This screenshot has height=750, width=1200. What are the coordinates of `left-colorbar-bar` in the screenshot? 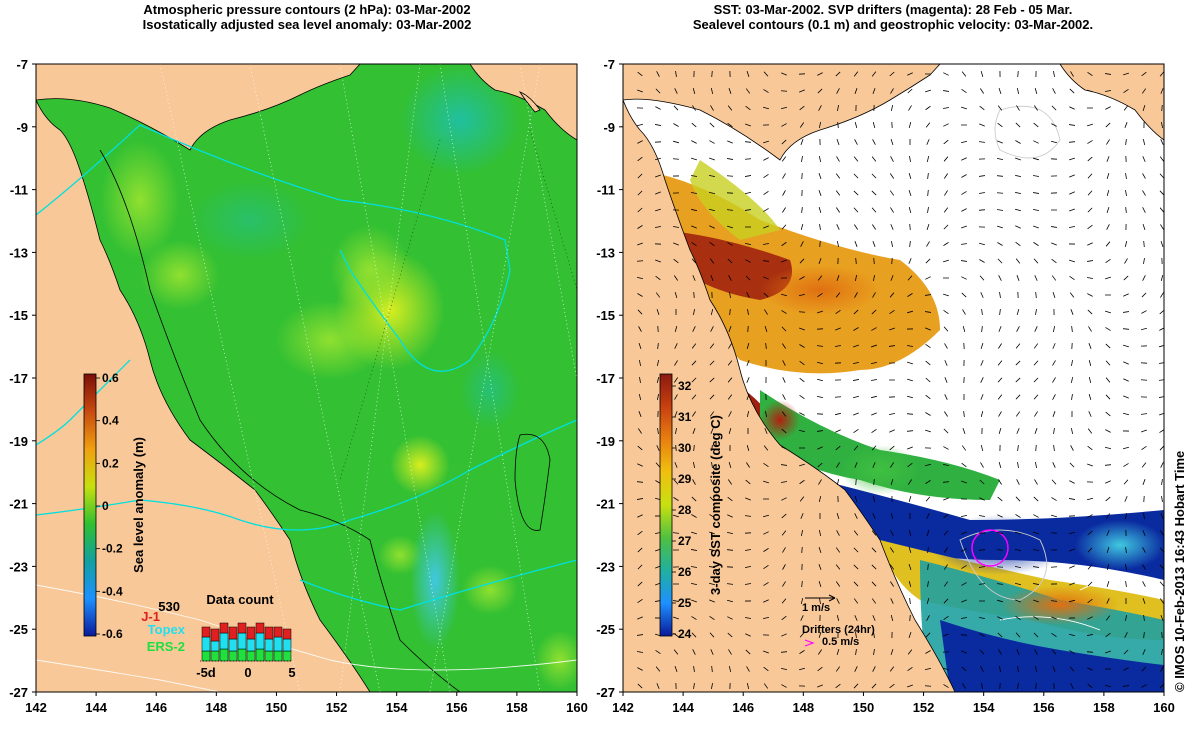 It's located at (90, 505).